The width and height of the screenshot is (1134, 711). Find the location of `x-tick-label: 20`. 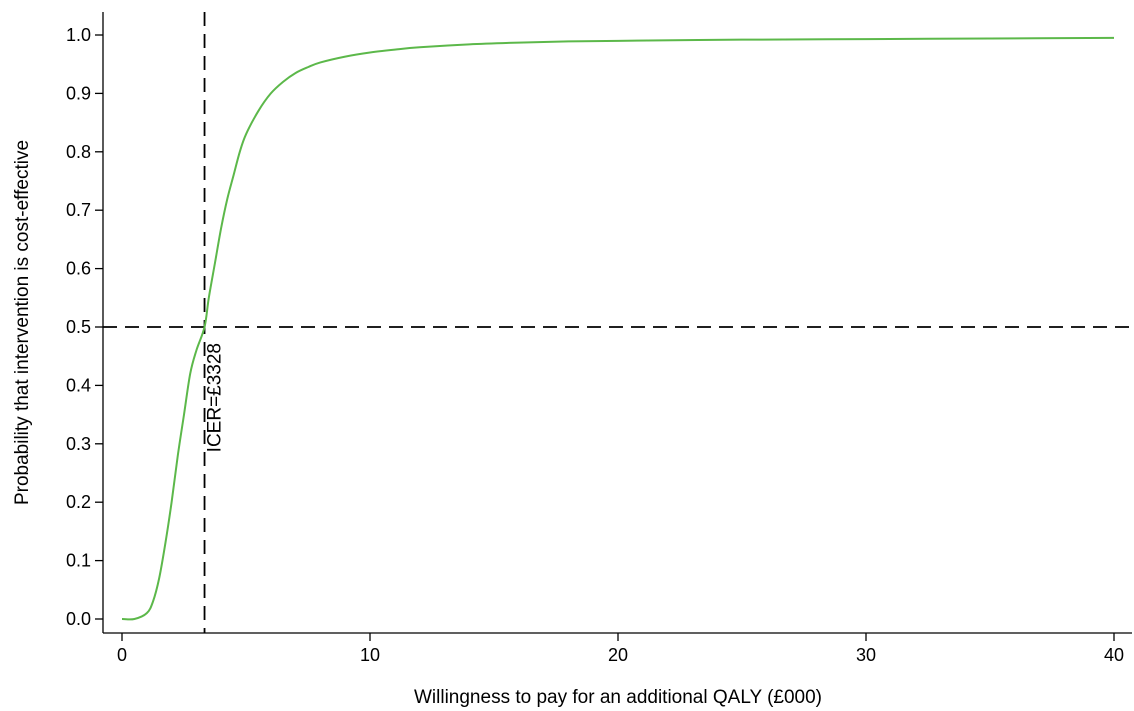

x-tick-label: 20 is located at coordinates (618, 655).